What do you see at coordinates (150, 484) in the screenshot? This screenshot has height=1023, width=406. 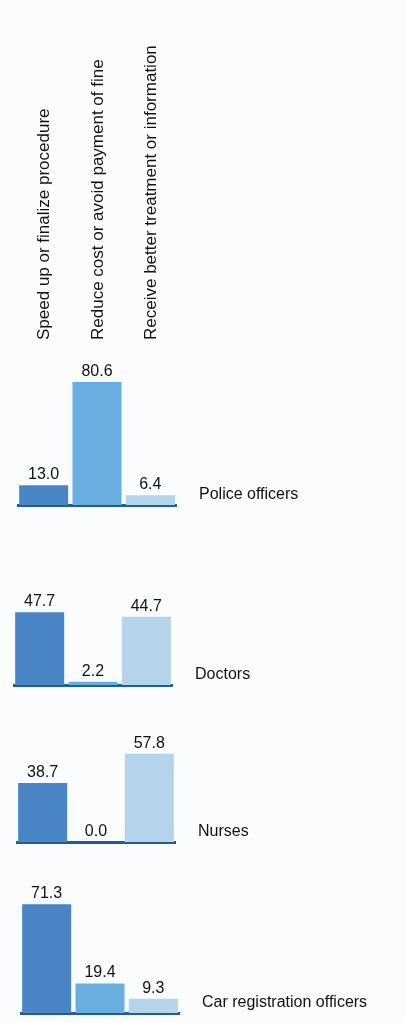 I see `data-label: 6.4` at bounding box center [150, 484].